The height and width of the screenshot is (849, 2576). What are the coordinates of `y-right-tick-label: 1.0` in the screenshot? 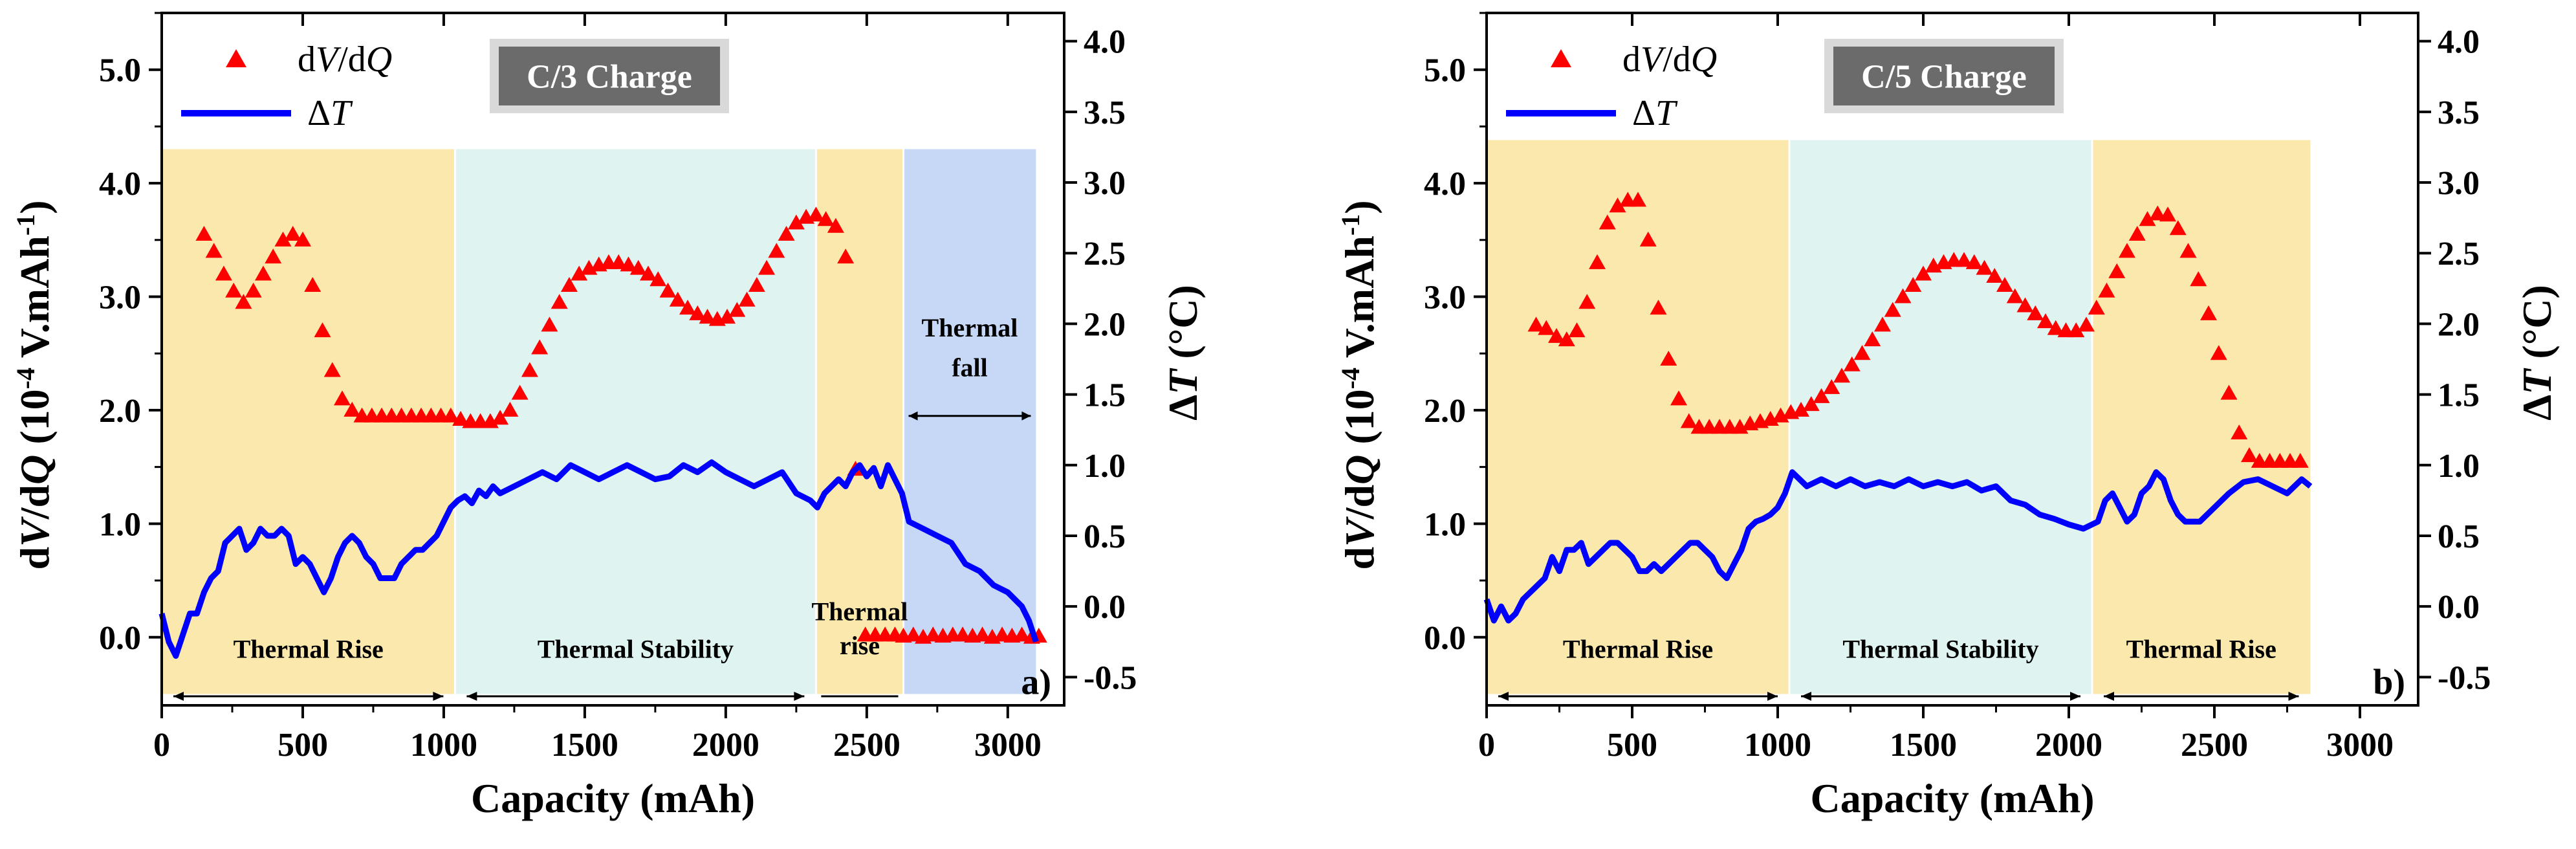 It's located at (1105, 466).